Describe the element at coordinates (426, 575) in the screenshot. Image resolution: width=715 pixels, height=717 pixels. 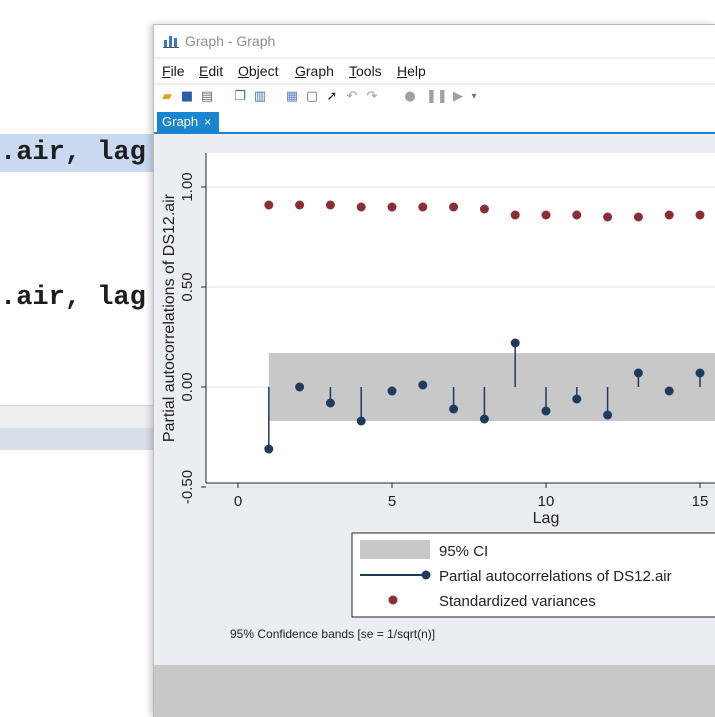
I see `legend-pac-marker` at that location.